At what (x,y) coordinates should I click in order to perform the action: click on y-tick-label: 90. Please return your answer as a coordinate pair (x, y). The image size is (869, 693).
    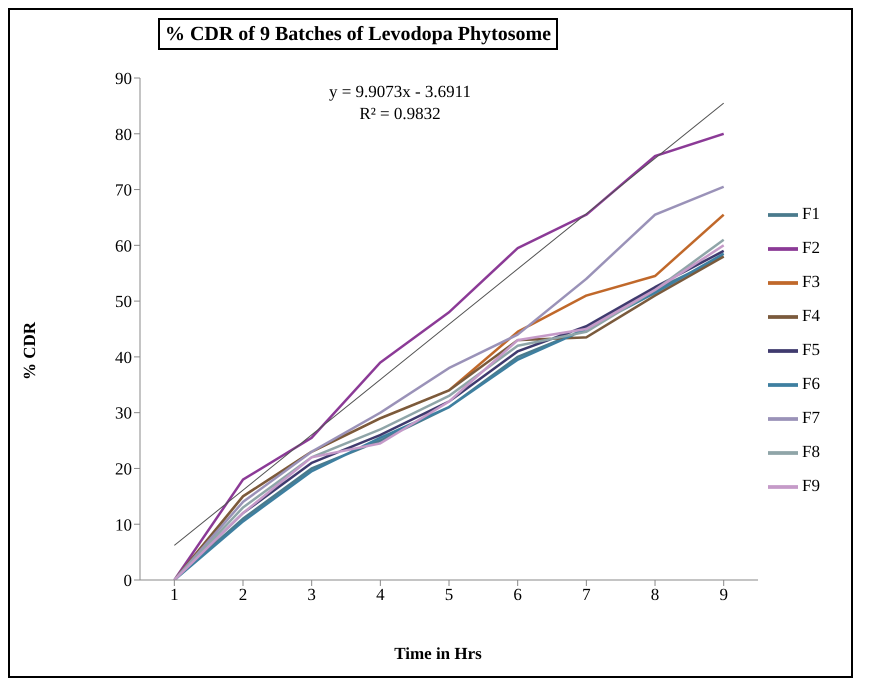
    Looking at the image, I should click on (123, 78).